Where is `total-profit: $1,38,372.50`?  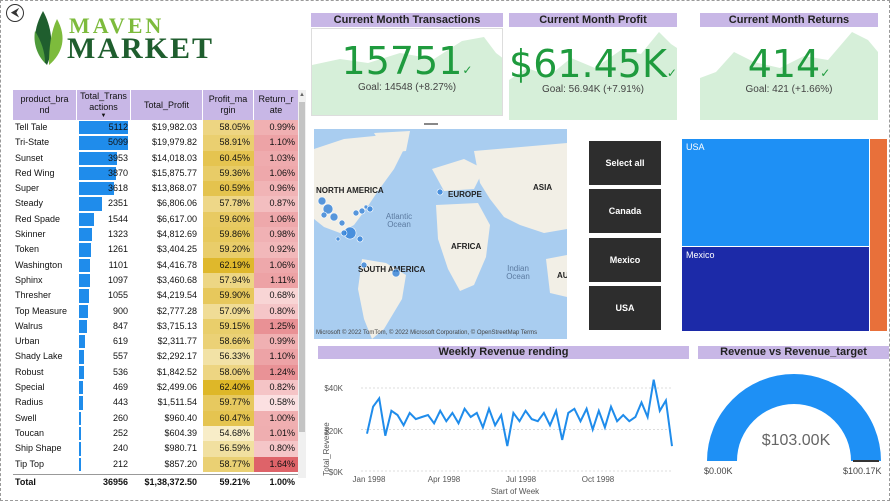 total-profit: $1,38,372.50 is located at coordinates (170, 482).